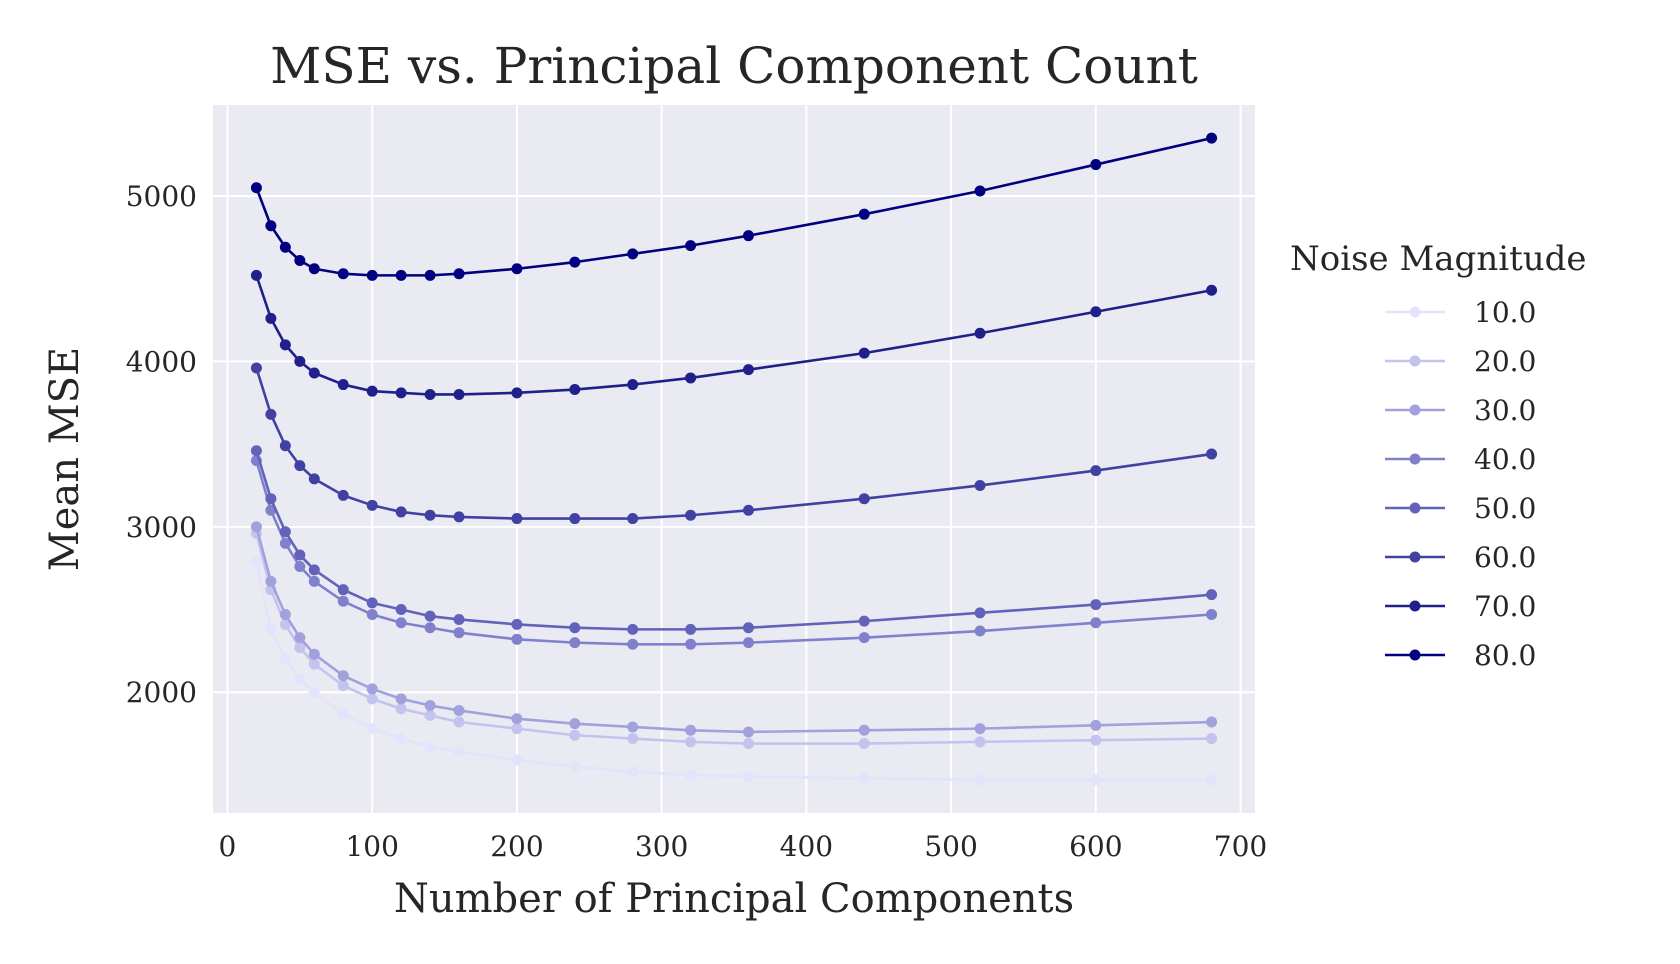 The height and width of the screenshot is (964, 1680). What do you see at coordinates (1505, 361) in the screenshot?
I see `legend-label: 20.0` at bounding box center [1505, 361].